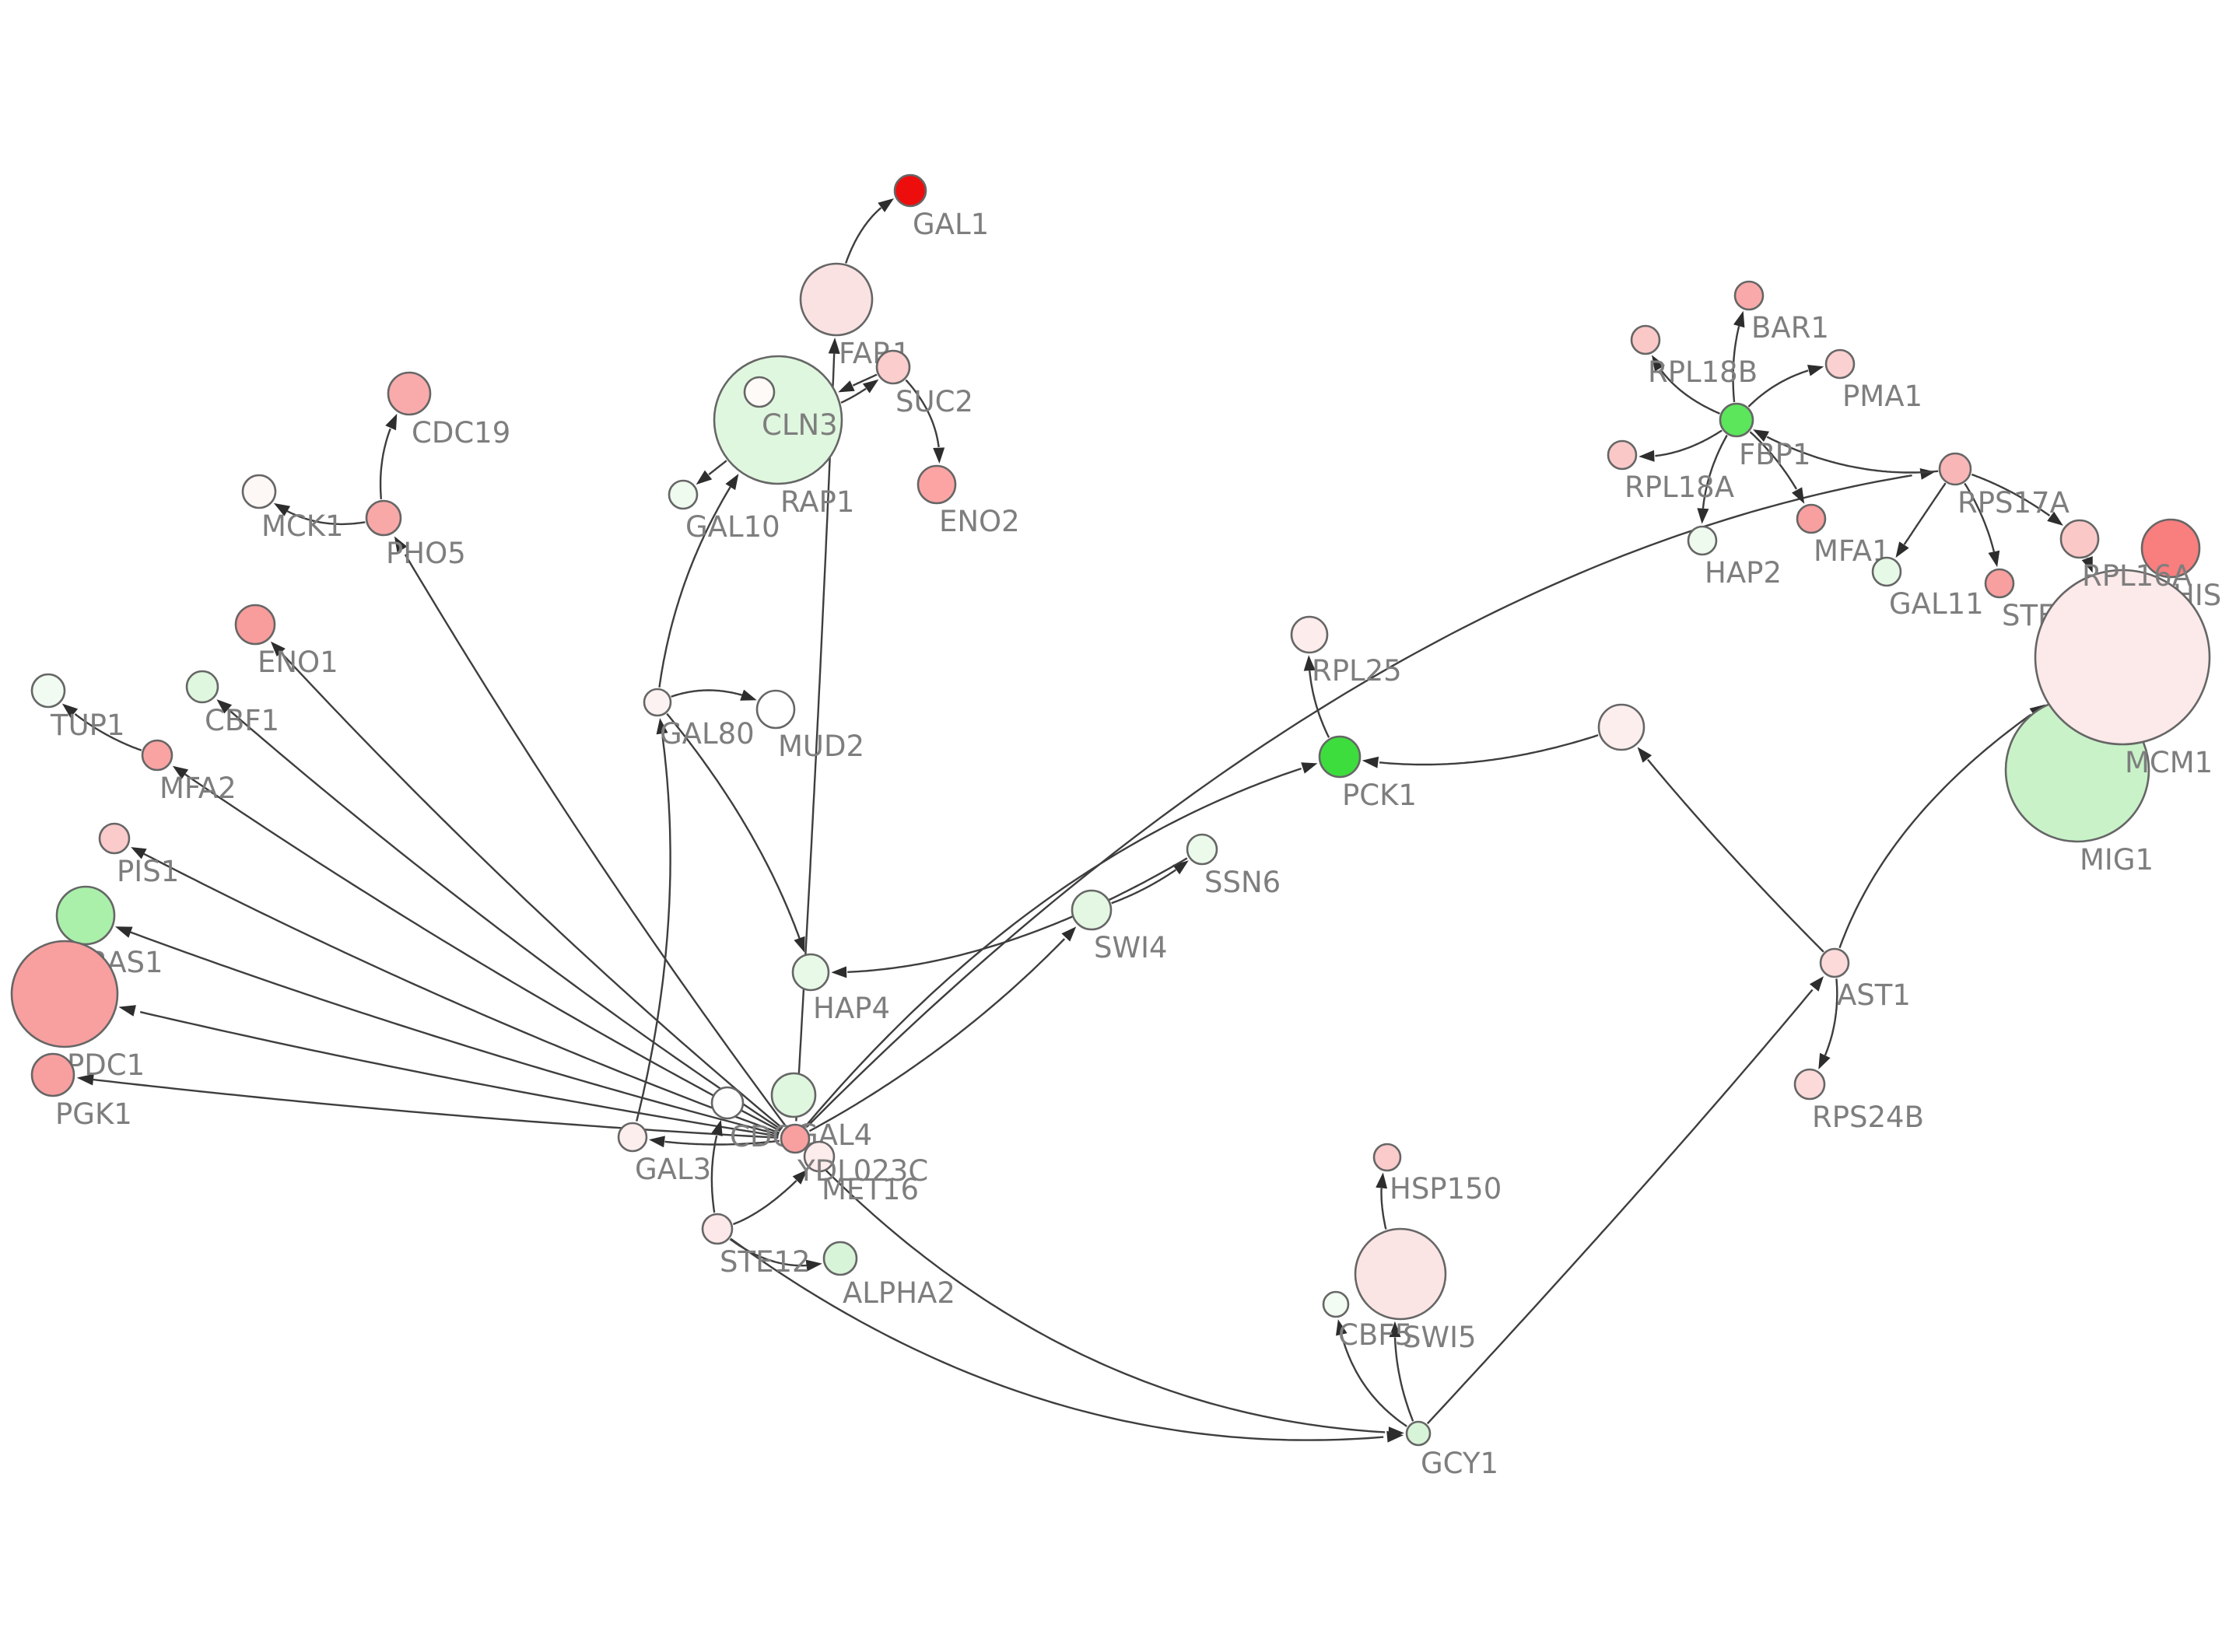 This screenshot has width=2222, height=1652. I want to click on edge-pck1-rpl25, so click(1319, 704).